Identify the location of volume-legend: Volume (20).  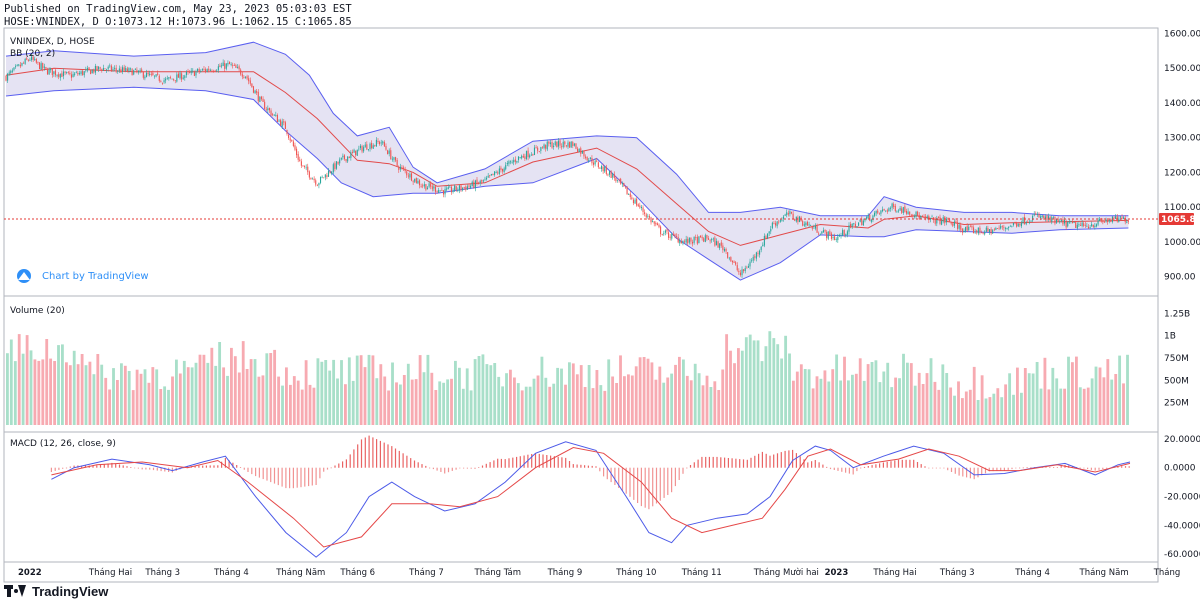
(37, 311).